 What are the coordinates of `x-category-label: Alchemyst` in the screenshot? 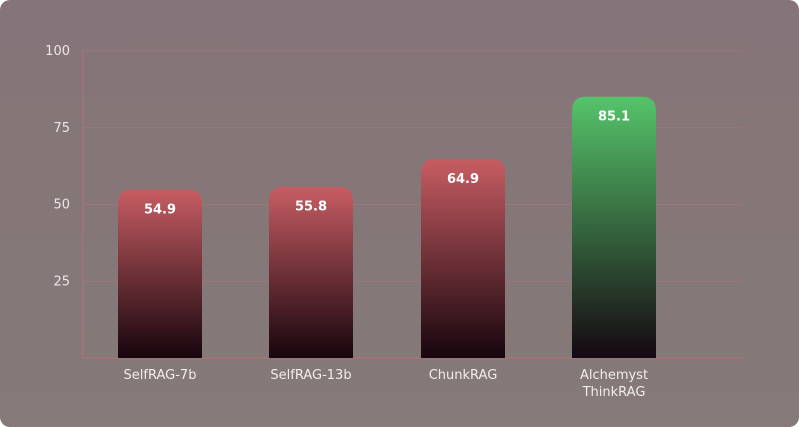 It's located at (614, 375).